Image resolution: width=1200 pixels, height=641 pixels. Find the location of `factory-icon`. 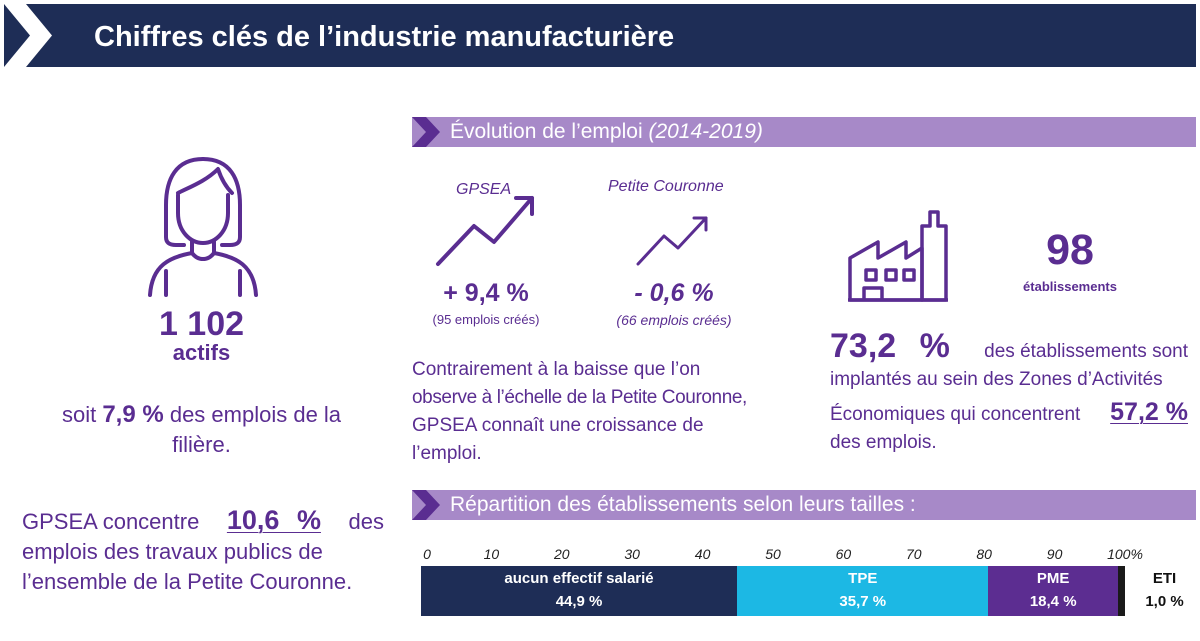

factory-icon is located at coordinates (898, 256).